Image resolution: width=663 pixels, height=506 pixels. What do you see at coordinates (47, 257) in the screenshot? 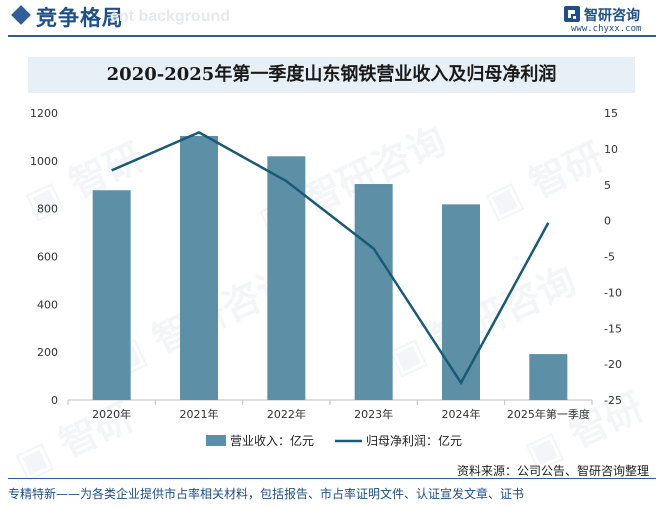
I see `y-left-tick-label: 600` at bounding box center [47, 257].